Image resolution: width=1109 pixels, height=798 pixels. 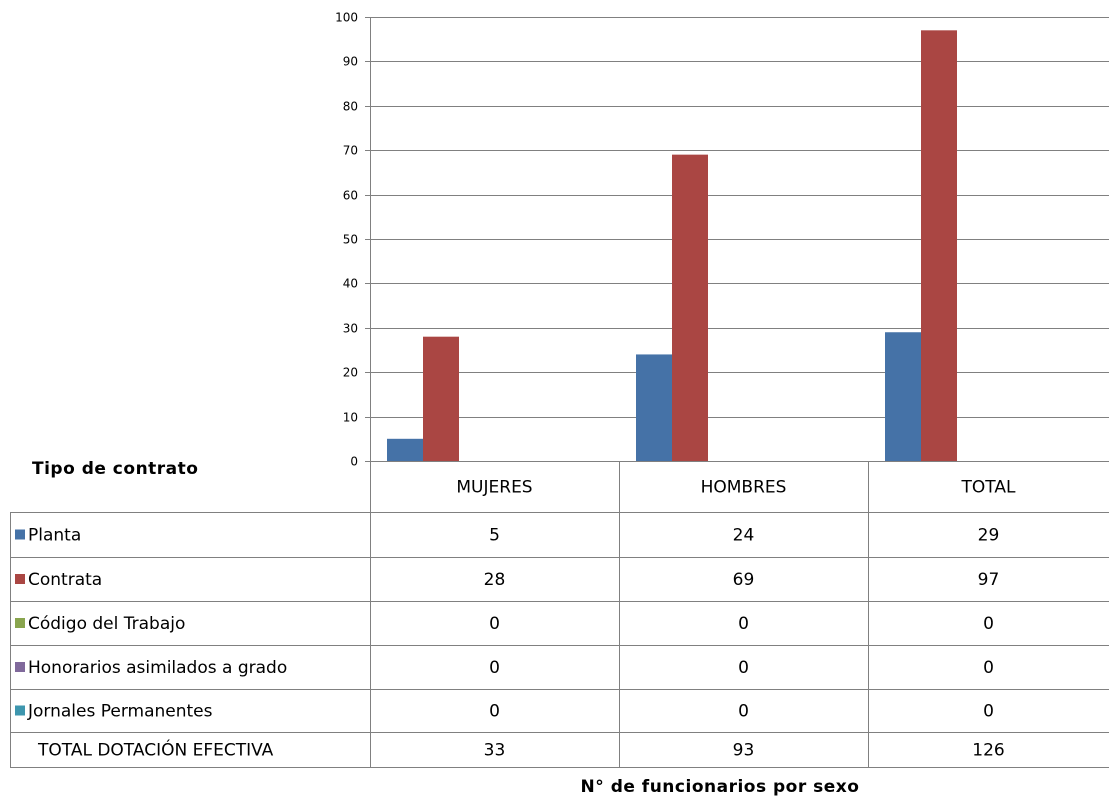 What do you see at coordinates (939, 245) in the screenshot?
I see `bar-contrata-total` at bounding box center [939, 245].